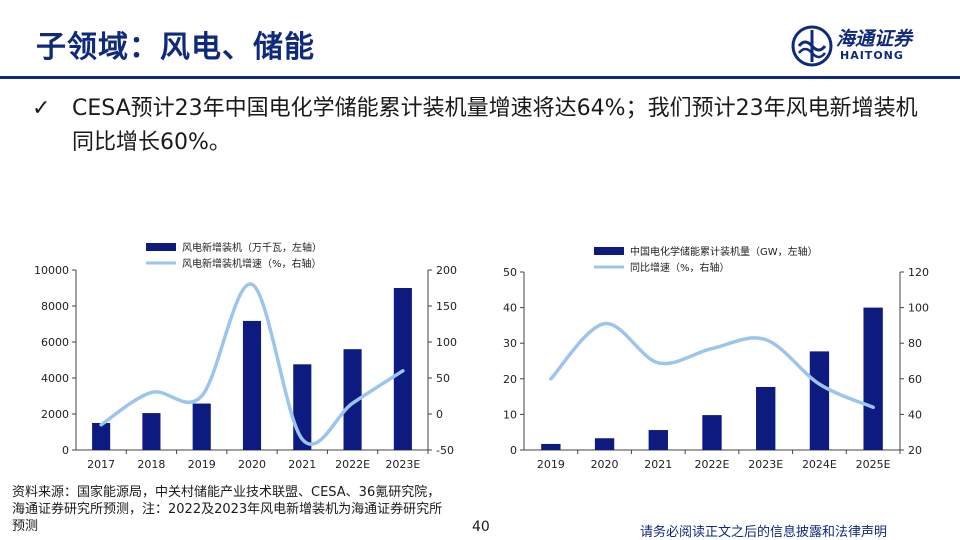  What do you see at coordinates (55, 342) in the screenshot?
I see `left-tick-label: 6000` at bounding box center [55, 342].